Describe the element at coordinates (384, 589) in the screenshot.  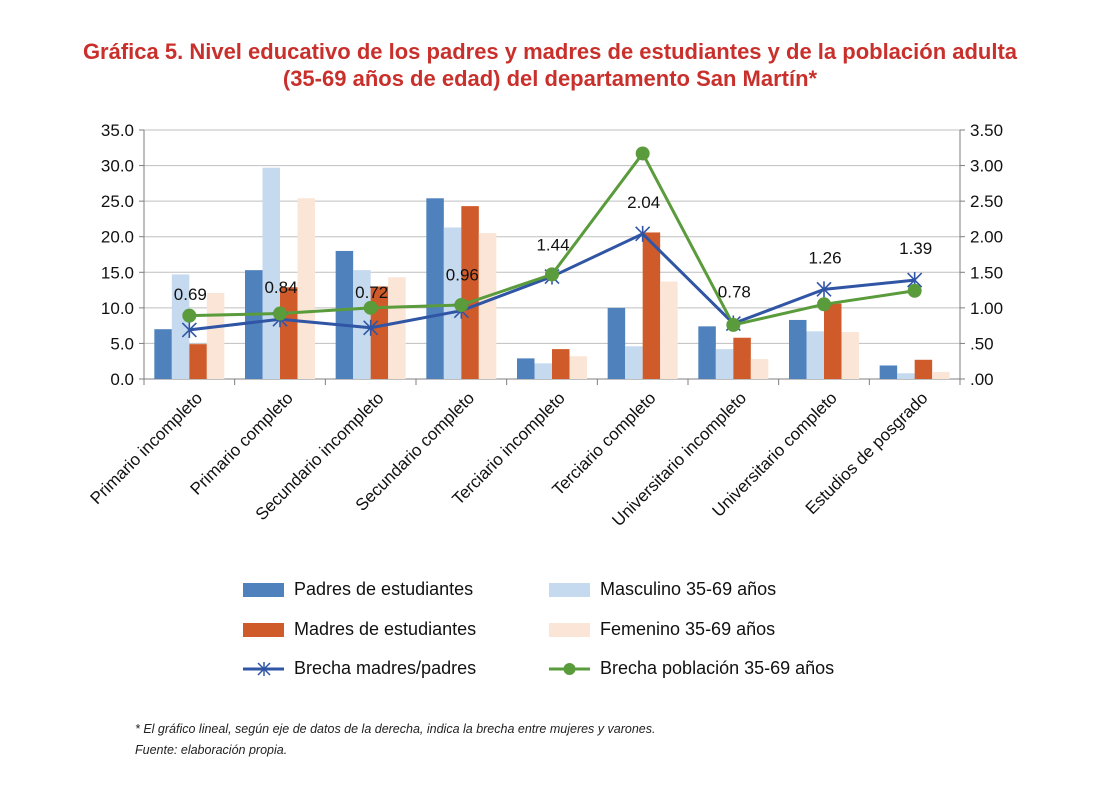
I see `legend-label-padres: Padres de estudiantes` at that location.